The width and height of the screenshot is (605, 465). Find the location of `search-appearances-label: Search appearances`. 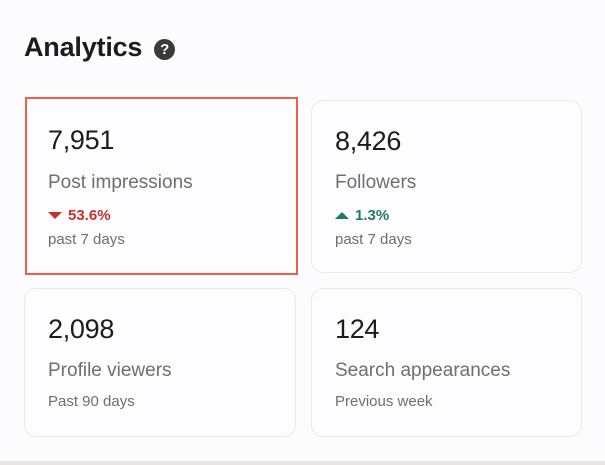

search-appearances-label: Search appearances is located at coordinates (423, 370).